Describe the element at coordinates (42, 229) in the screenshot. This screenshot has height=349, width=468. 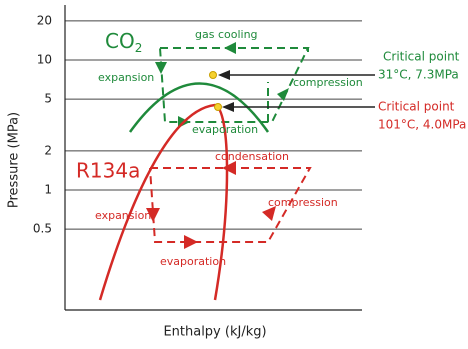
I see `y-tick-label: 0.5` at that location.